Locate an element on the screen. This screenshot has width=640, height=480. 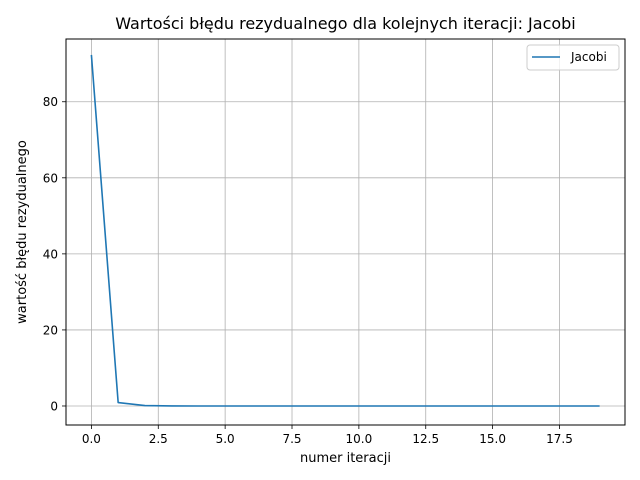
x-tick-label: 12.5 is located at coordinates (425, 439).